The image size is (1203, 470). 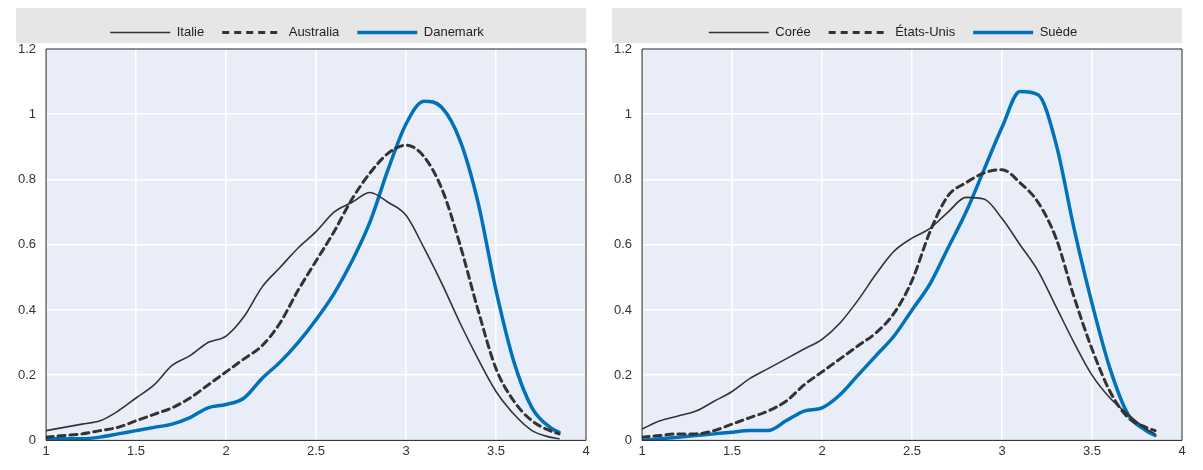 What do you see at coordinates (925, 32) in the screenshot?
I see `legend-label: États-Unis` at bounding box center [925, 32].